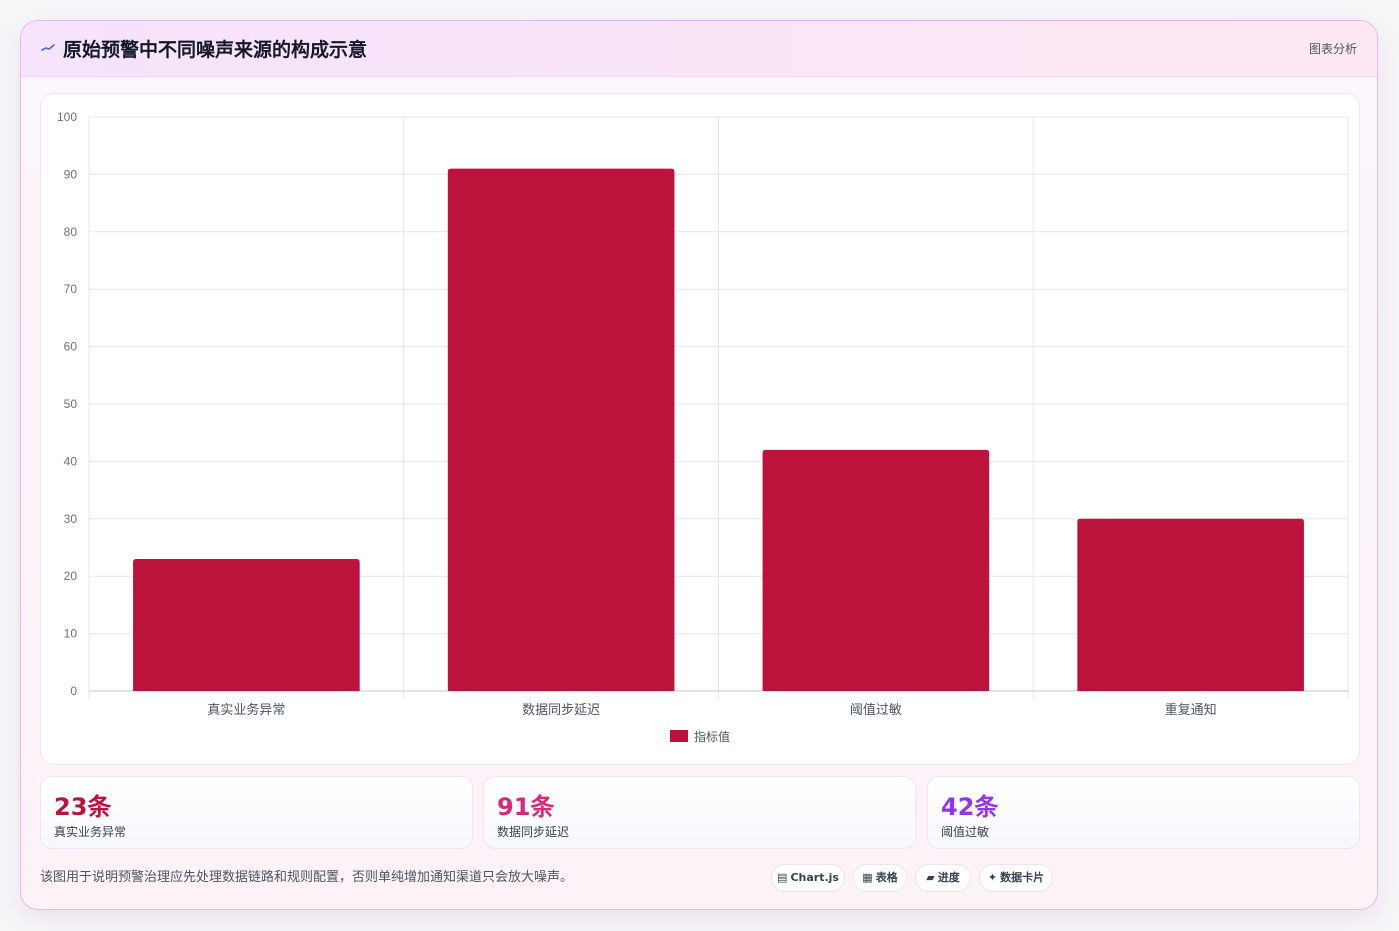 The image size is (1399, 931). What do you see at coordinates (876, 710) in the screenshot?
I see `x-tick-label: 阈值过敏` at bounding box center [876, 710].